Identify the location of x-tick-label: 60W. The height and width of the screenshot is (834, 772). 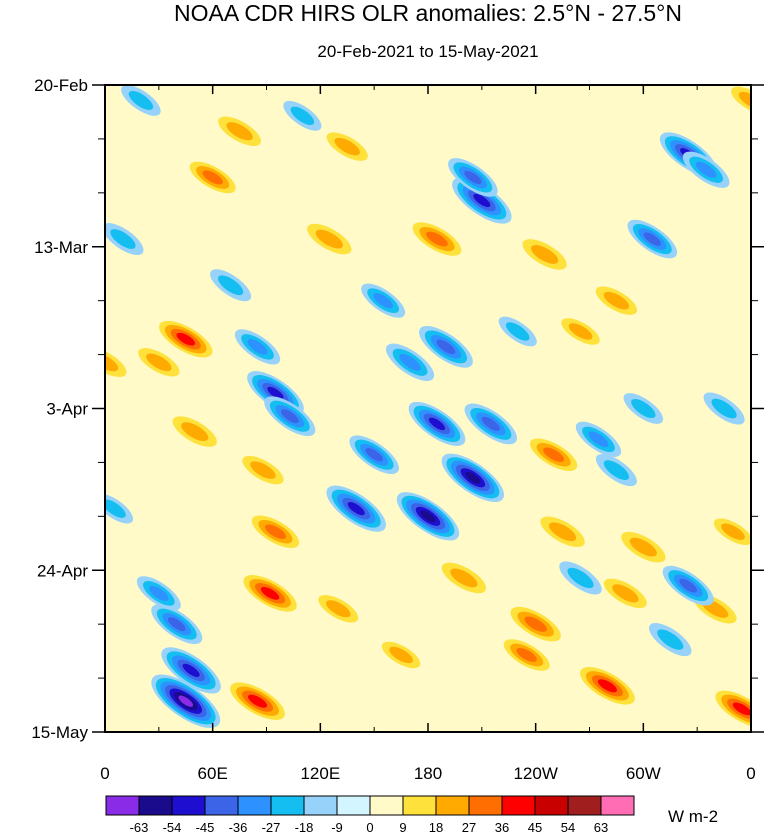
(643, 773).